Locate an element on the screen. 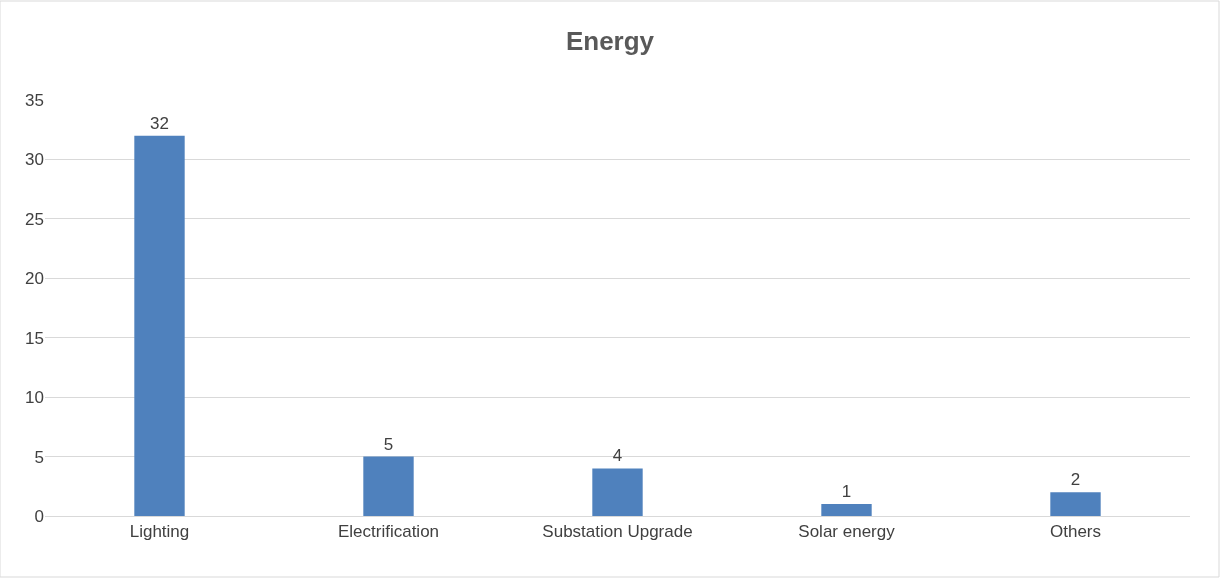  y-tick-label: 30 is located at coordinates (34, 160).